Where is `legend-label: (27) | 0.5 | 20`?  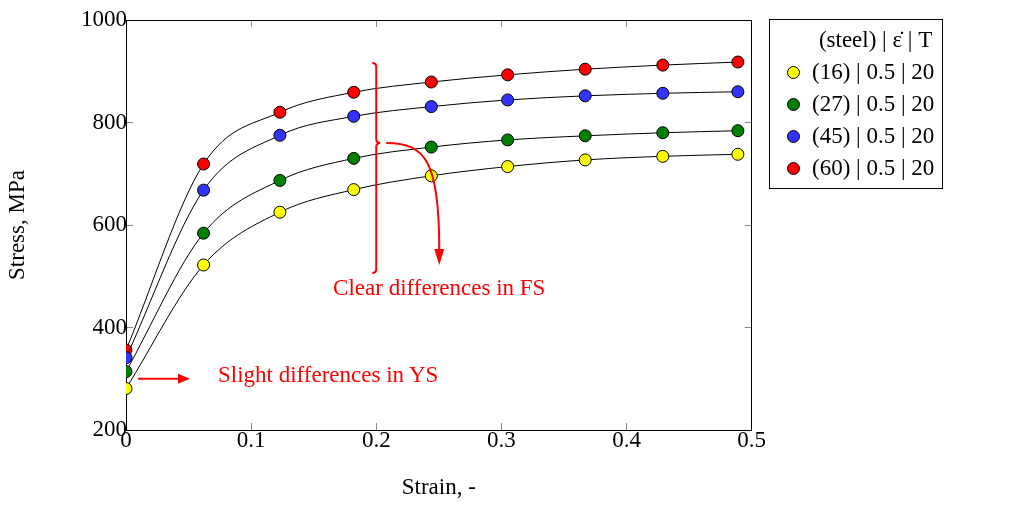 legend-label: (27) | 0.5 | 20 is located at coordinates (873, 104).